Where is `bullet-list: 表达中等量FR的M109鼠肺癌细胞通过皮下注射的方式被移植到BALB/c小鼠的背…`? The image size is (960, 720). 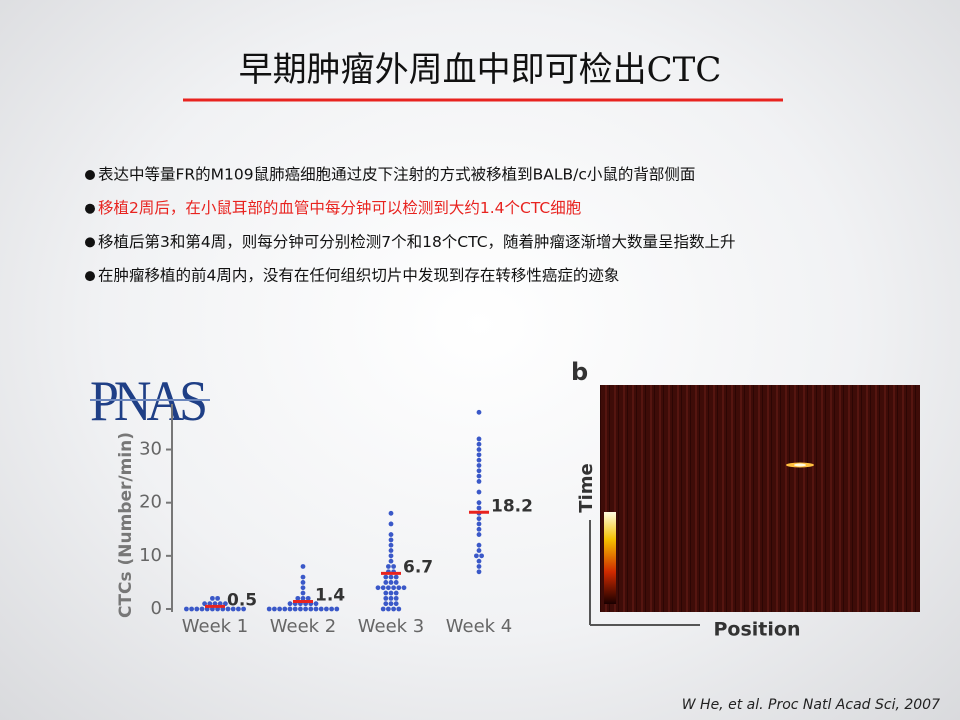 bullet-list: 表达中等量FR的M109鼠肺癌细胞通过皮下注射的方式被移植到BALB/c小鼠的背… is located at coordinates (410, 225).